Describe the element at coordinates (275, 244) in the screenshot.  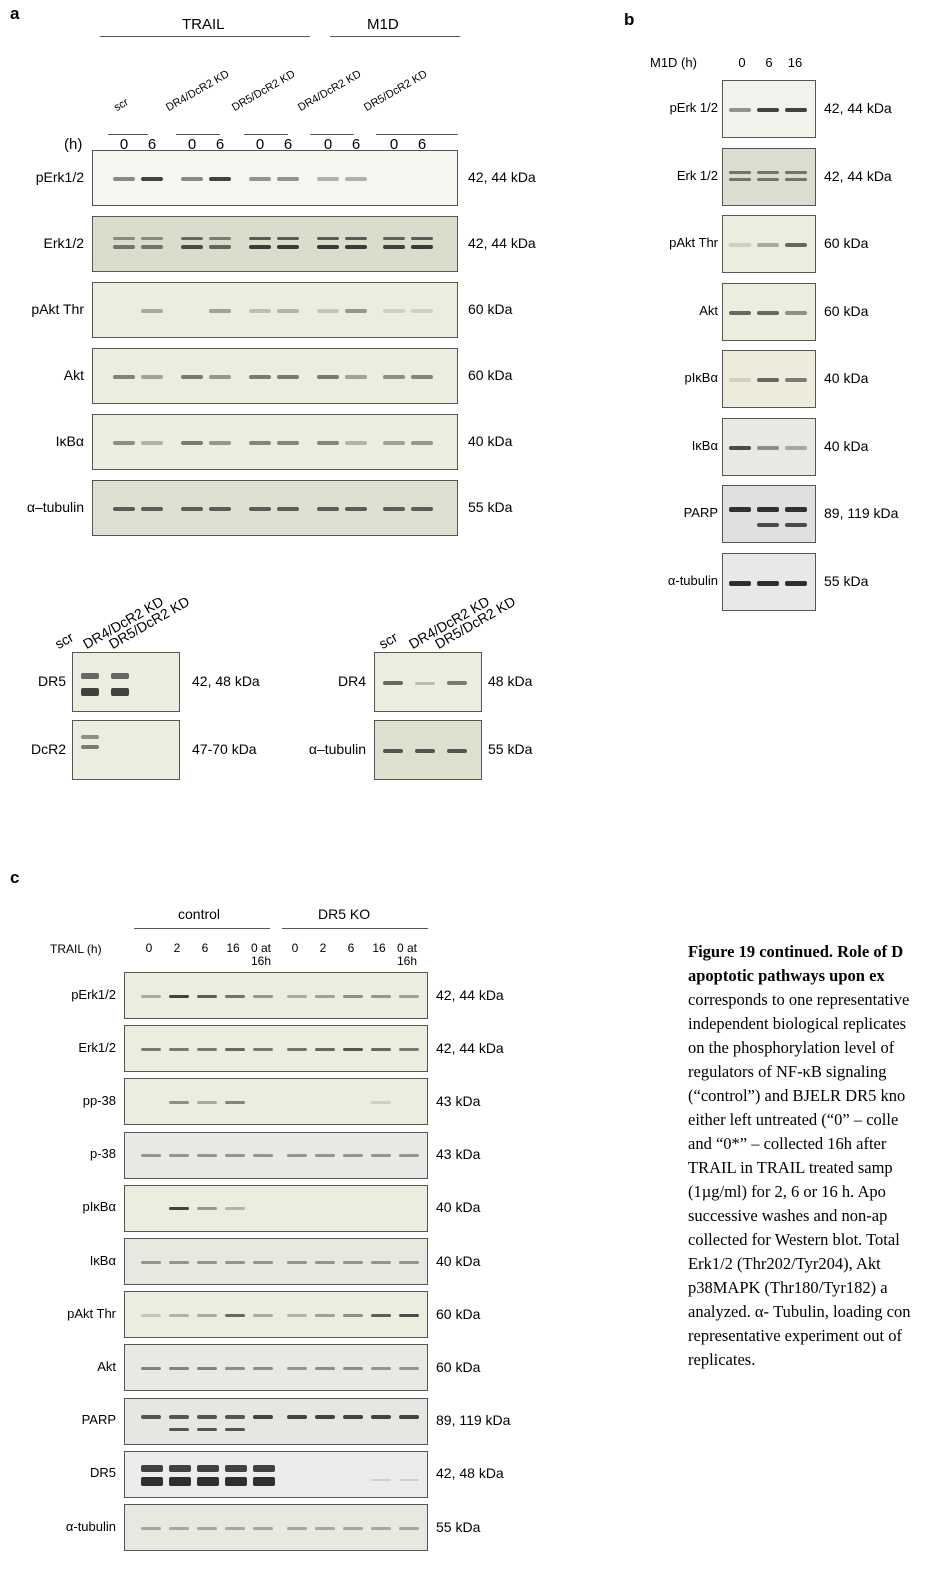
I see `blot-box` at that location.